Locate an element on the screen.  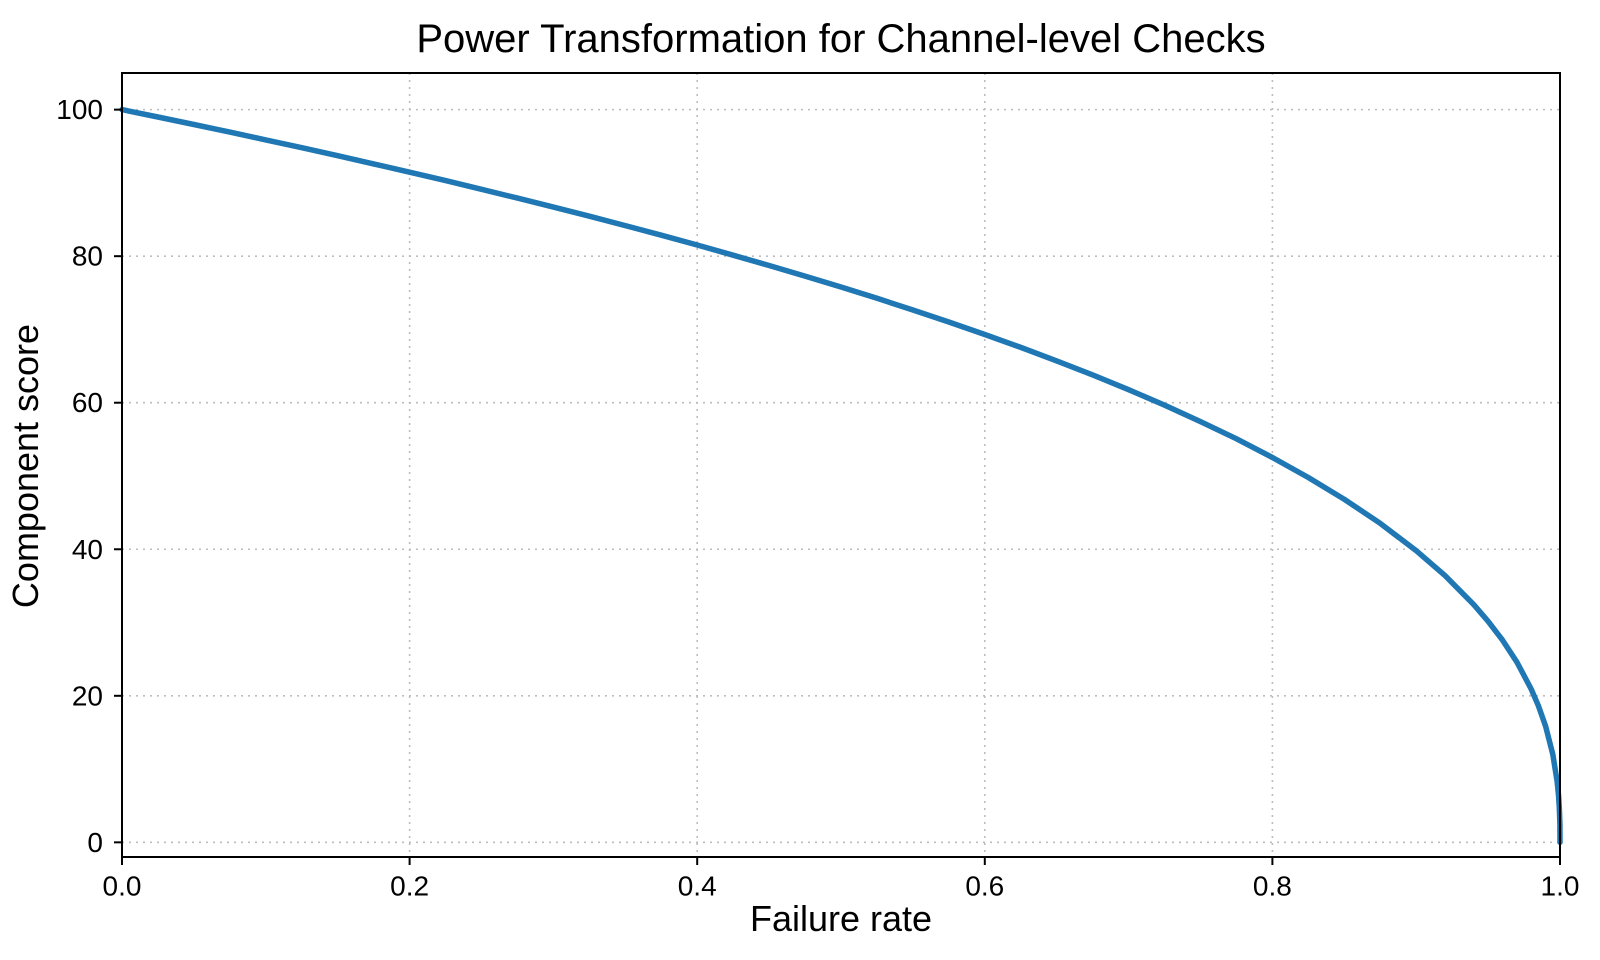
x-axis-label: Failure rate is located at coordinates (841, 918).